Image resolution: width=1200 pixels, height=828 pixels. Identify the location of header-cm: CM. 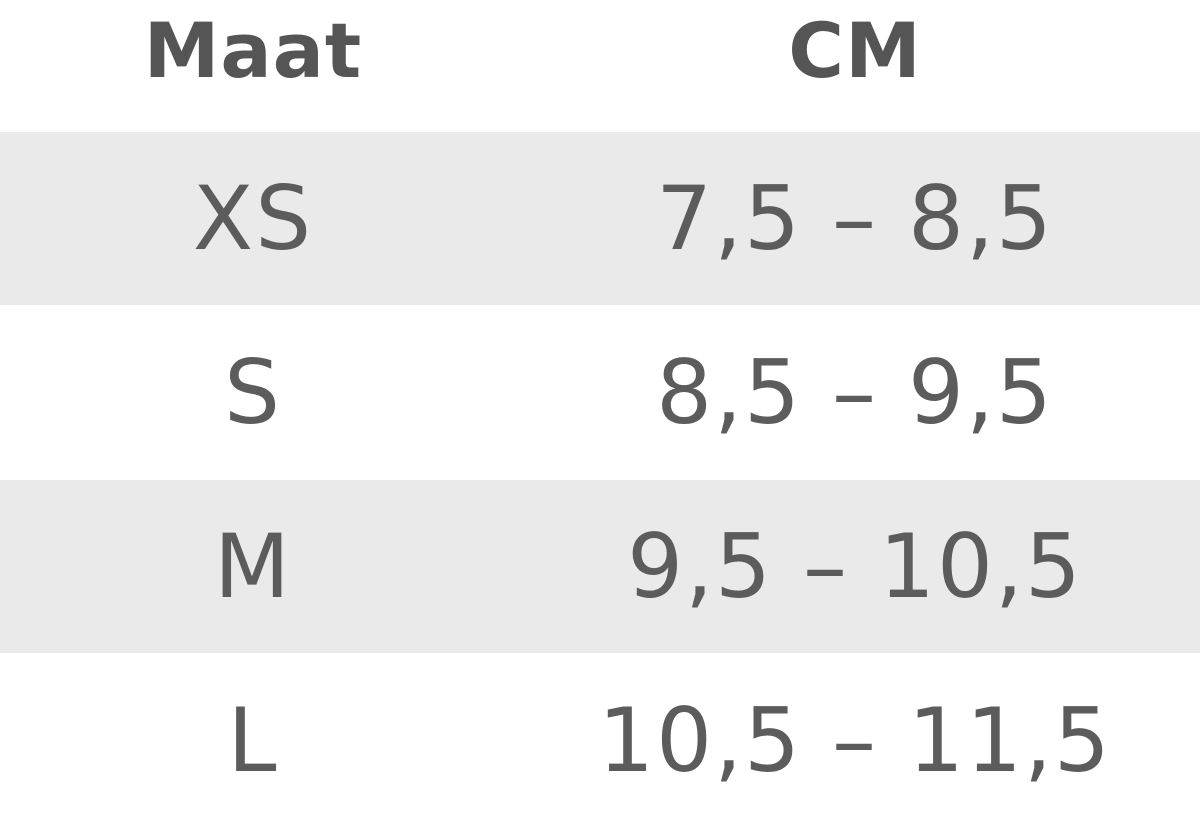
(855, 50).